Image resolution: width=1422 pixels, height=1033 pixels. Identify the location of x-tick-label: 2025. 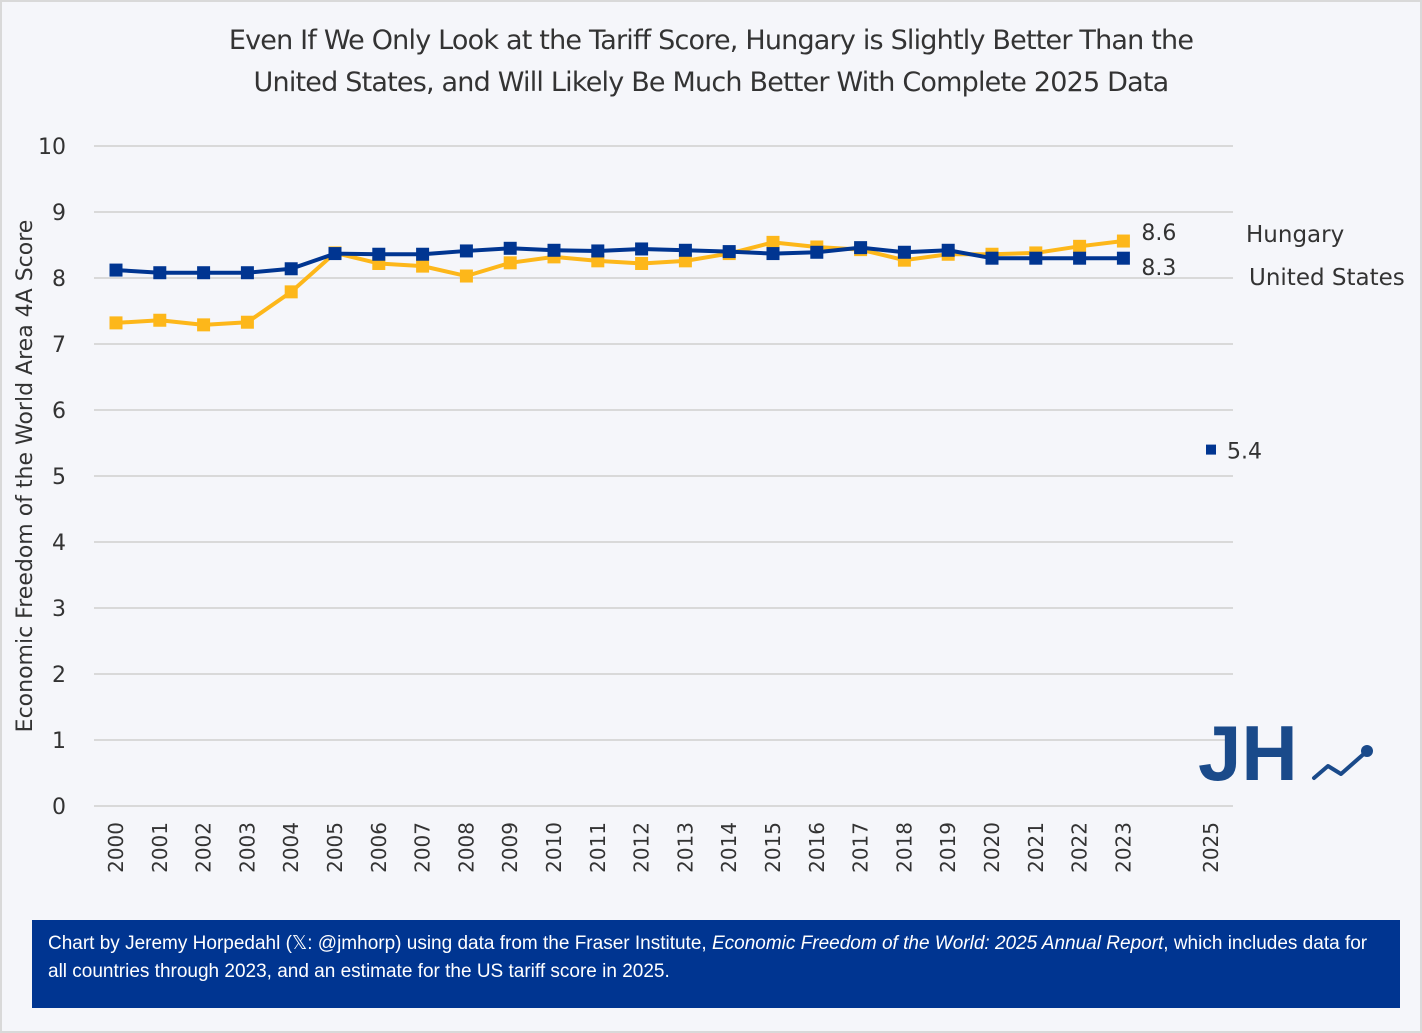
(1211, 847).